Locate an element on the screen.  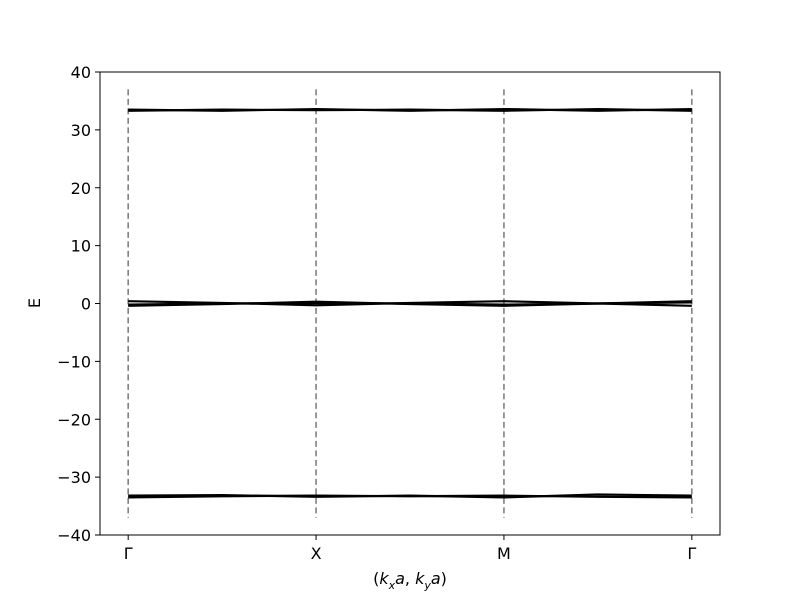
x-axis-label: (kxa, kya) is located at coordinates (410, 580).